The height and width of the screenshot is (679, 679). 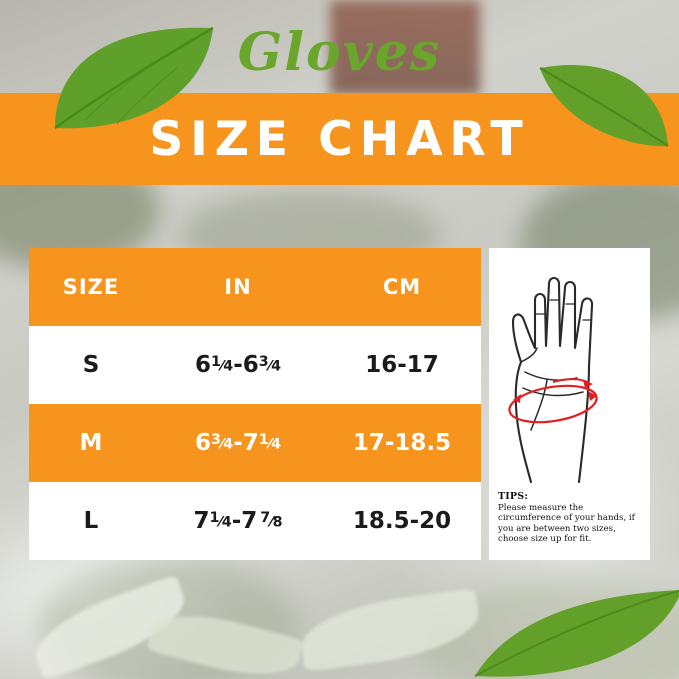 I want to click on cell-in-frac-a: 3⁄4, so click(x=222, y=442).